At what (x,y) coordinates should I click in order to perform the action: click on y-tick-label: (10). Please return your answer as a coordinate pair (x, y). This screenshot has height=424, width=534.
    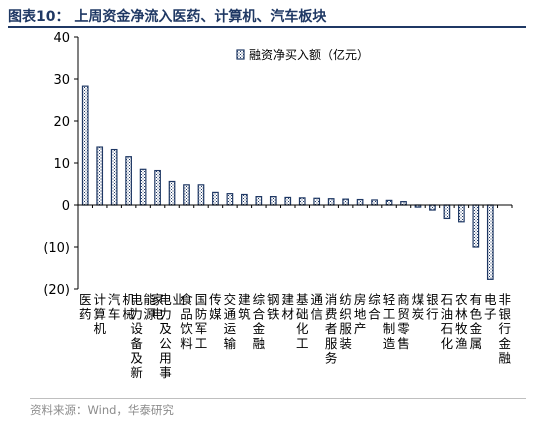
    Looking at the image, I should click on (56, 248).